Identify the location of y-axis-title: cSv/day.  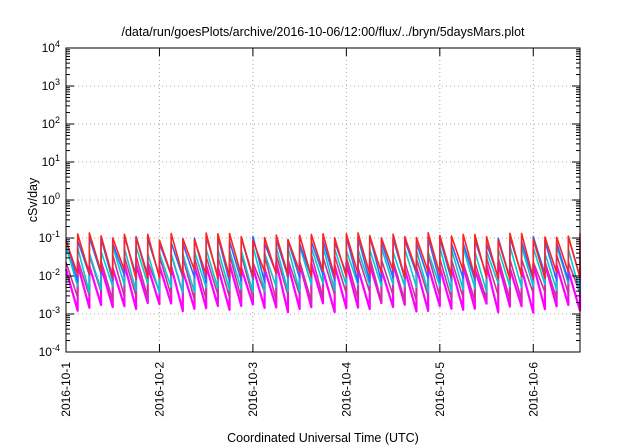
(33, 199).